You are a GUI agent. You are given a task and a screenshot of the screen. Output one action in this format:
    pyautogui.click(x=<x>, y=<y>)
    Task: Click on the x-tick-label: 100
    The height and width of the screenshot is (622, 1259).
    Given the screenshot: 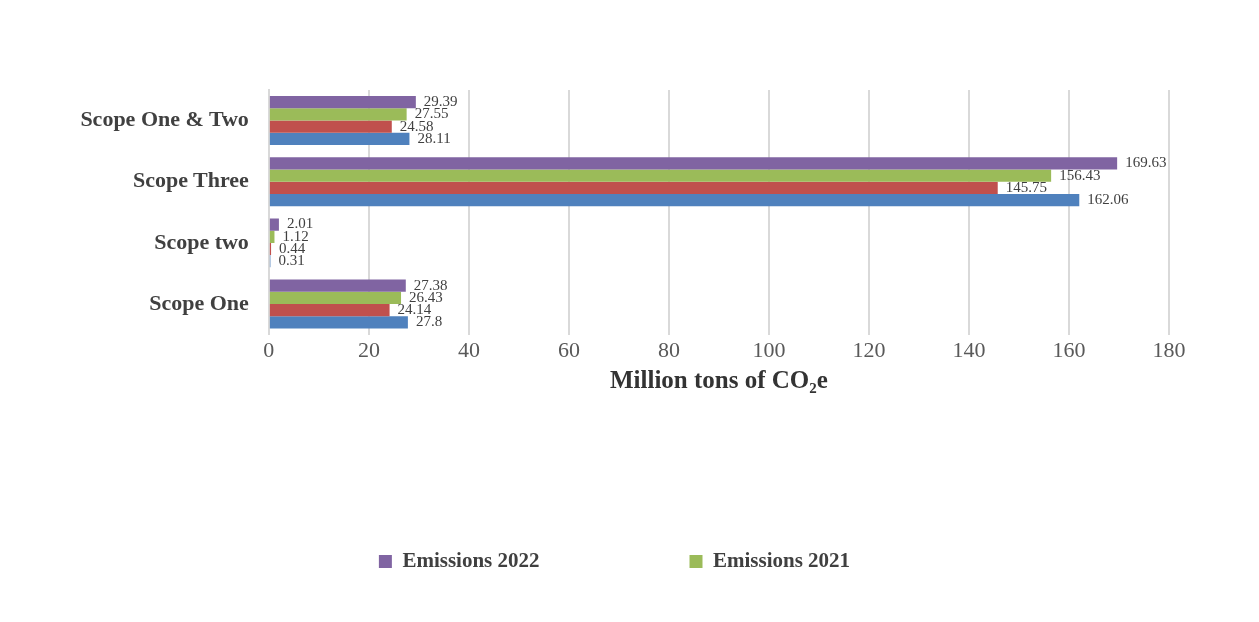 What is the action you would take?
    pyautogui.click(x=769, y=349)
    